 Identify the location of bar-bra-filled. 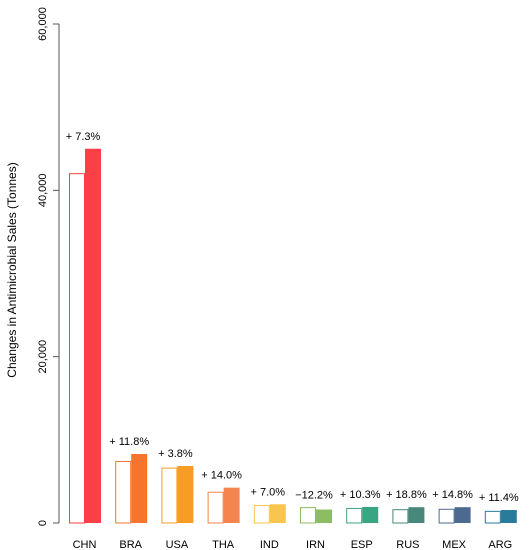
(139, 488).